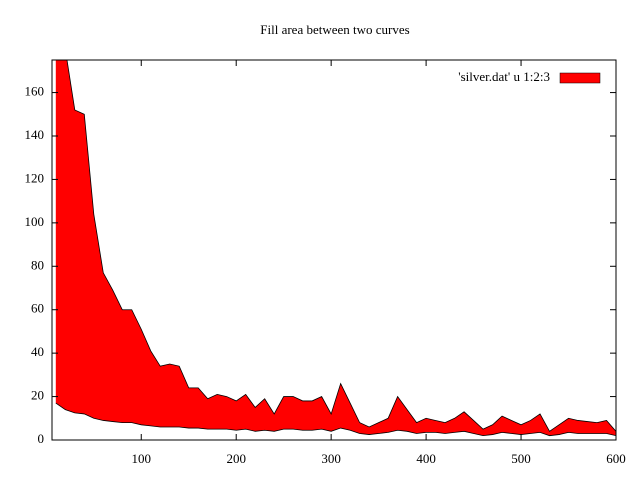  Describe the element at coordinates (37, 351) in the screenshot. I see `y-tick-label: 40` at that location.